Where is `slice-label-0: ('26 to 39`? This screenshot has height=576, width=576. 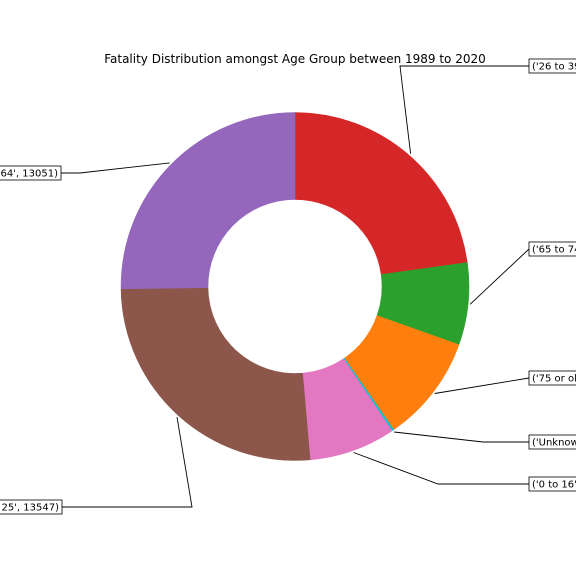 slice-label-0: ('26 to 39 is located at coordinates (552, 66).